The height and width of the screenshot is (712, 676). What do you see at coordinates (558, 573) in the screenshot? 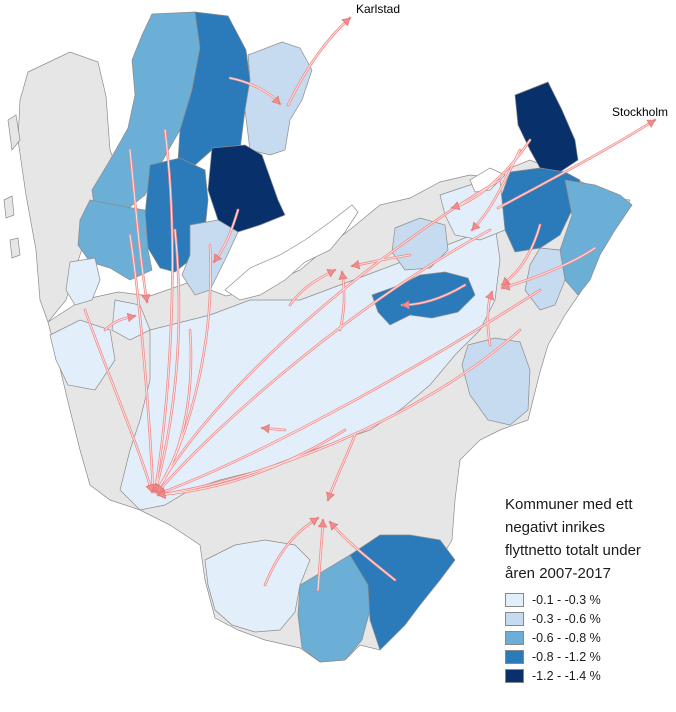
I see `legend-title-line: åren 2007-2017` at bounding box center [558, 573].